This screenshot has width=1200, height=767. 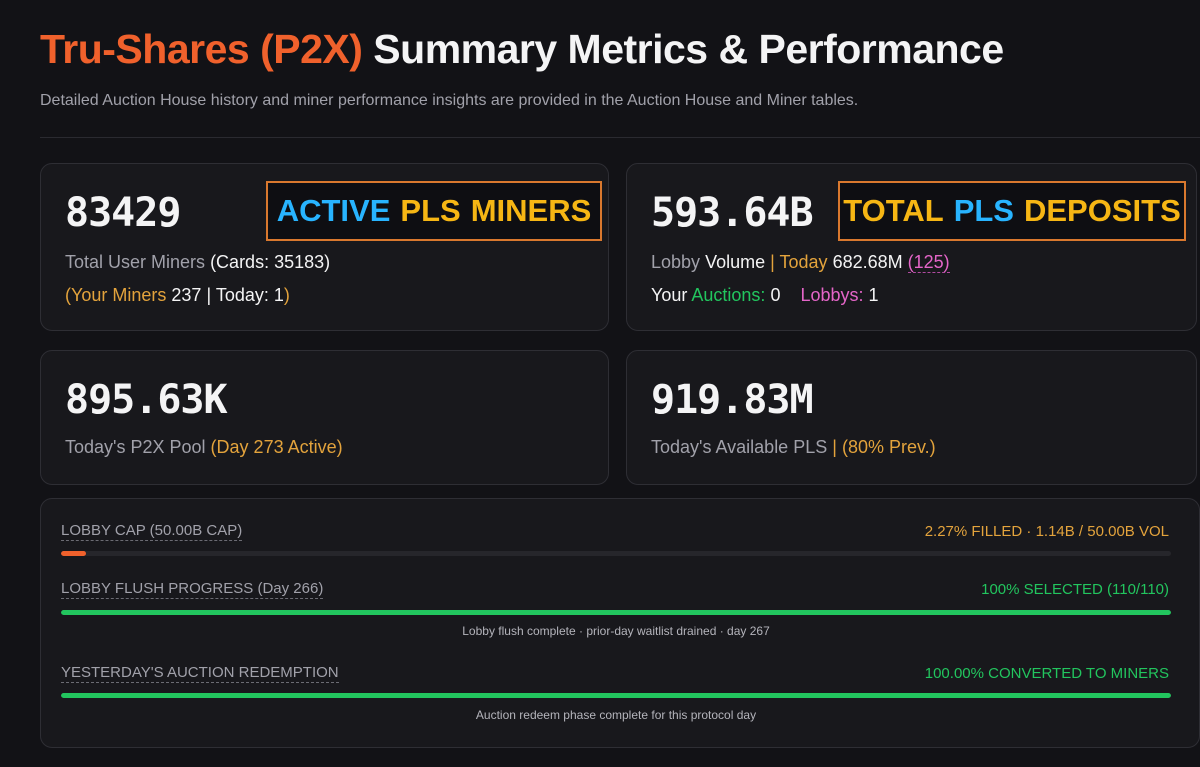 What do you see at coordinates (867, 262) in the screenshot?
I see `today-volume-value: 682.68M` at bounding box center [867, 262].